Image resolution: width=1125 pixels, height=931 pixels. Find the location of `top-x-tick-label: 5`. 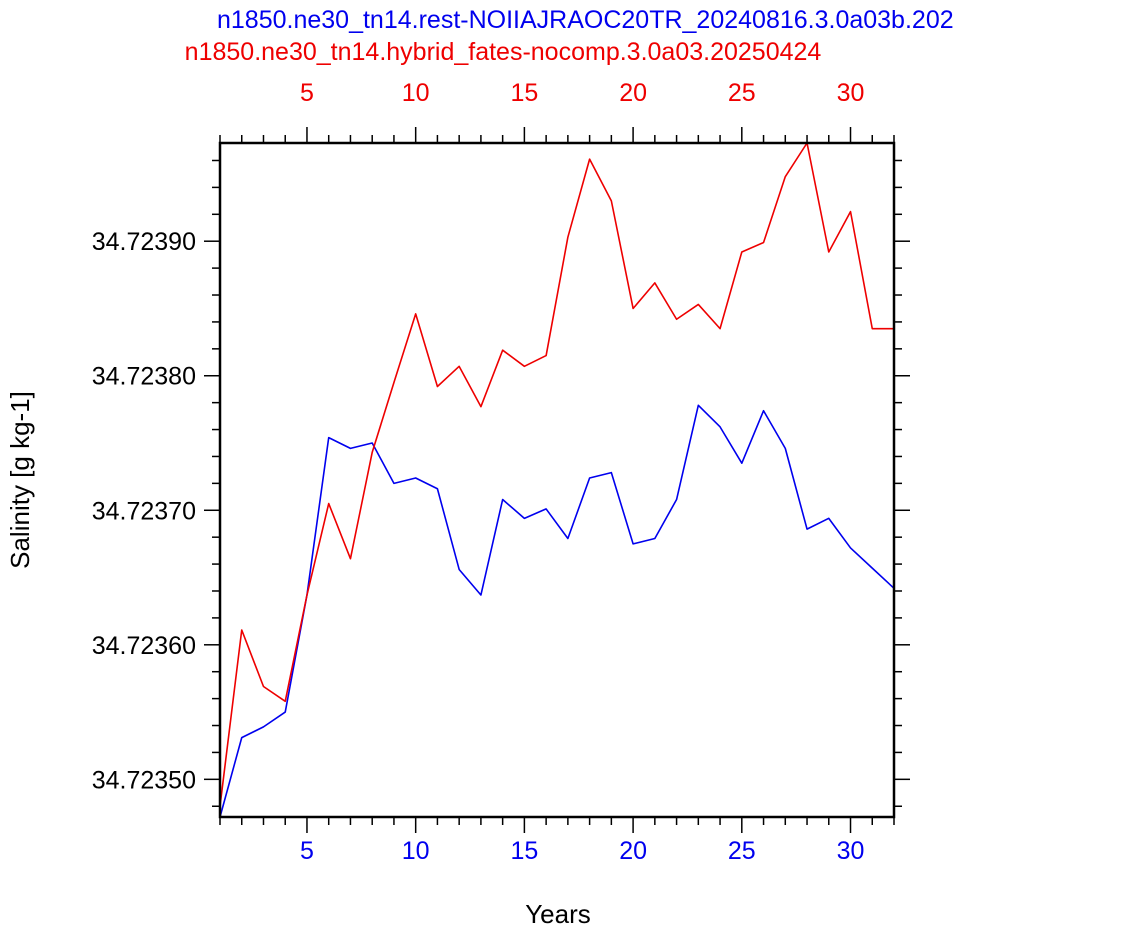

top-x-tick-label: 5 is located at coordinates (307, 93).